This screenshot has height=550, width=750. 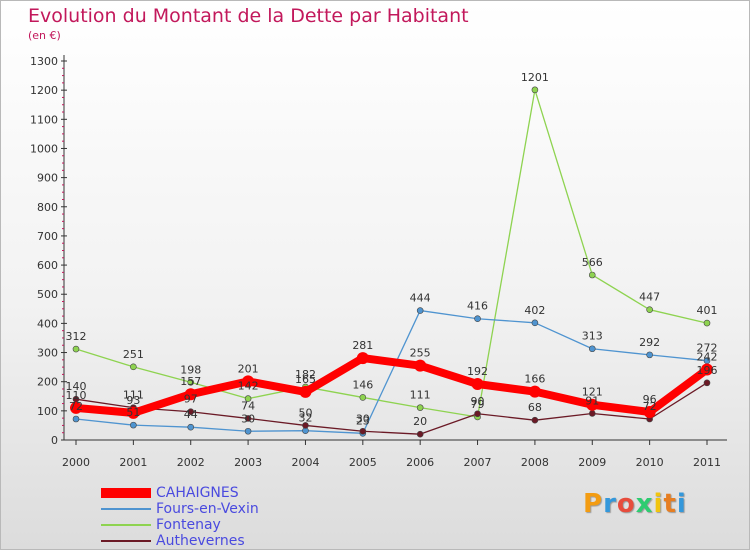 What do you see at coordinates (126, 541) in the screenshot?
I see `legend-swatch-authevernes` at bounding box center [126, 541].